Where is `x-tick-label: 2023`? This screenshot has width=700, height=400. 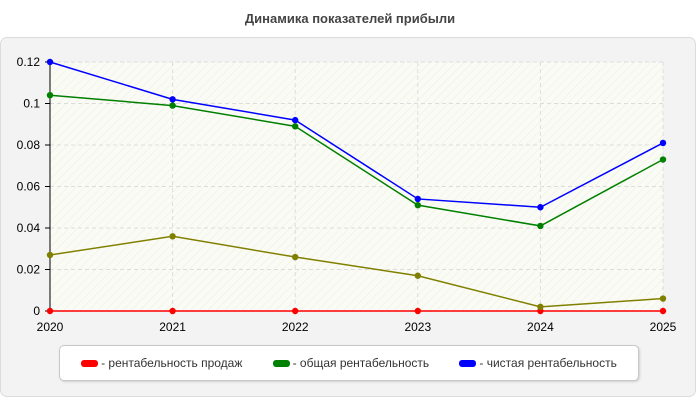 x-tick-label: 2023 is located at coordinates (417, 327).